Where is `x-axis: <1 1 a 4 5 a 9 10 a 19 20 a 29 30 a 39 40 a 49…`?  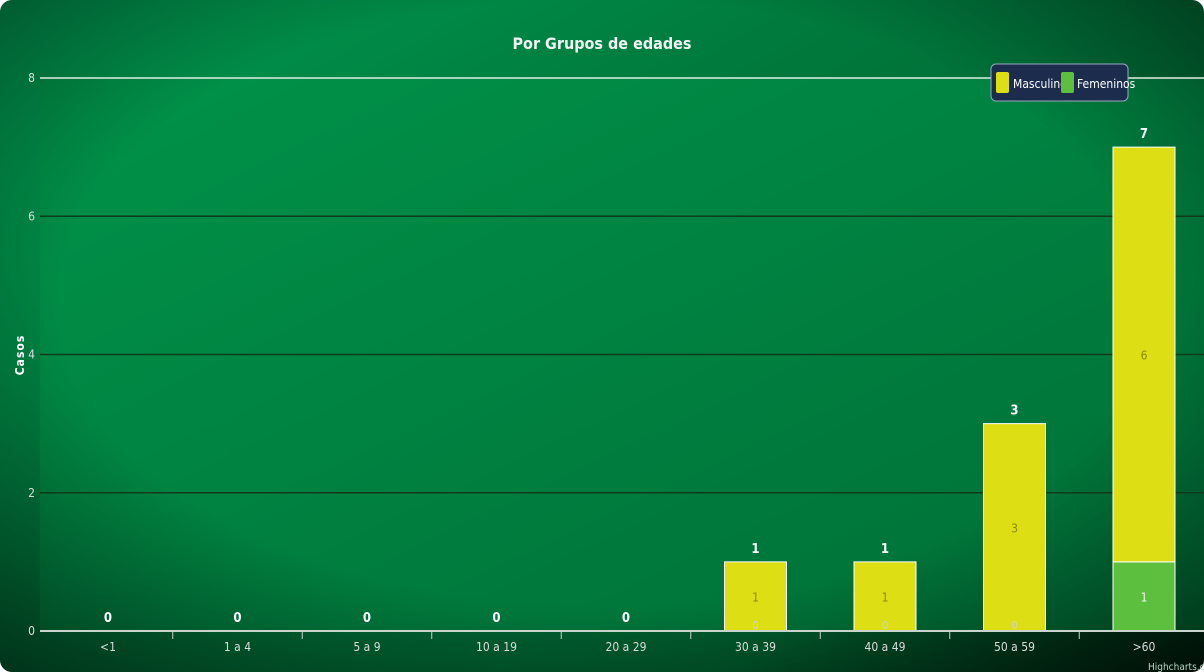 x-axis: <1 1 a 4 5 a 9 10 a 19 20 a 29 30 a 39 40 a 49… is located at coordinates (622, 642).